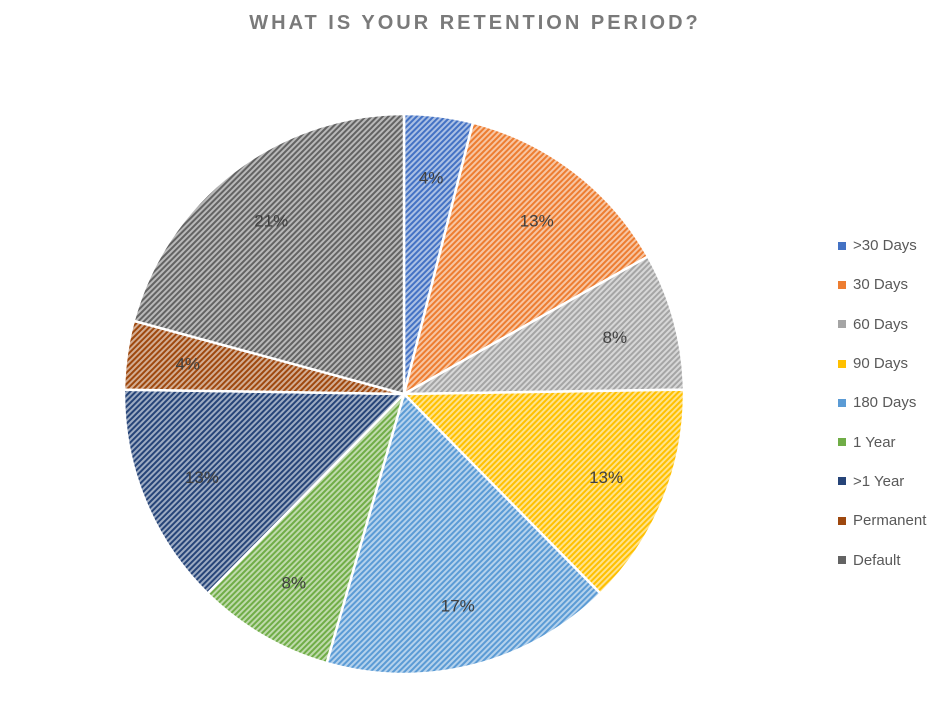  What do you see at coordinates (879, 481) in the screenshot?
I see `legend-label: >1 Year` at bounding box center [879, 481].